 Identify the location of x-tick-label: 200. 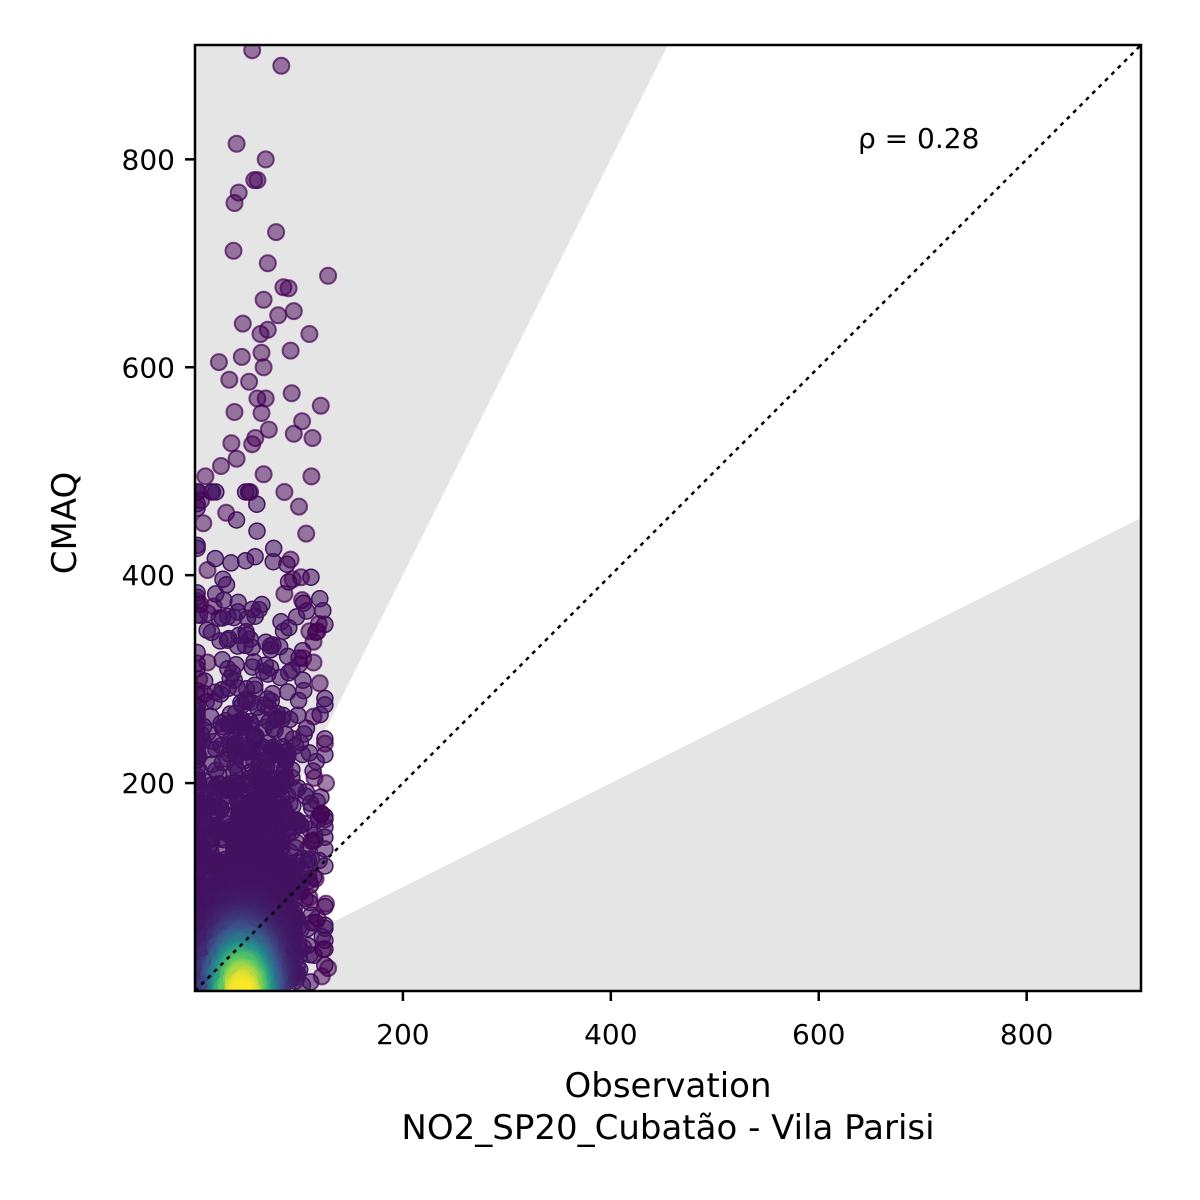
(402, 1034).